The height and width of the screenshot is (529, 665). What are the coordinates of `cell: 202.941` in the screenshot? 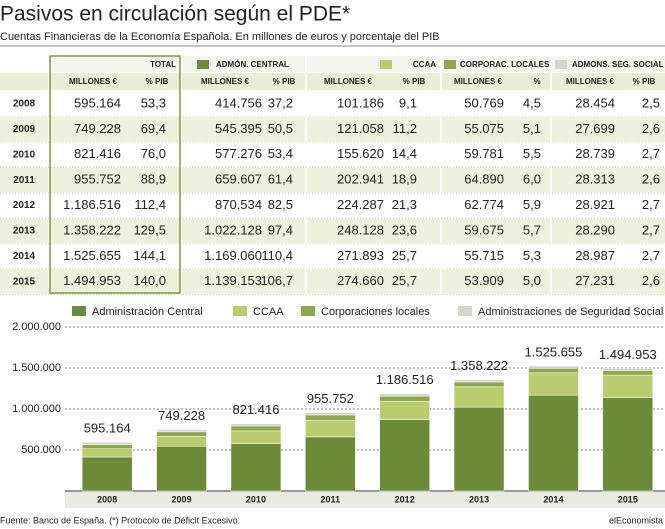 It's located at (360, 179).